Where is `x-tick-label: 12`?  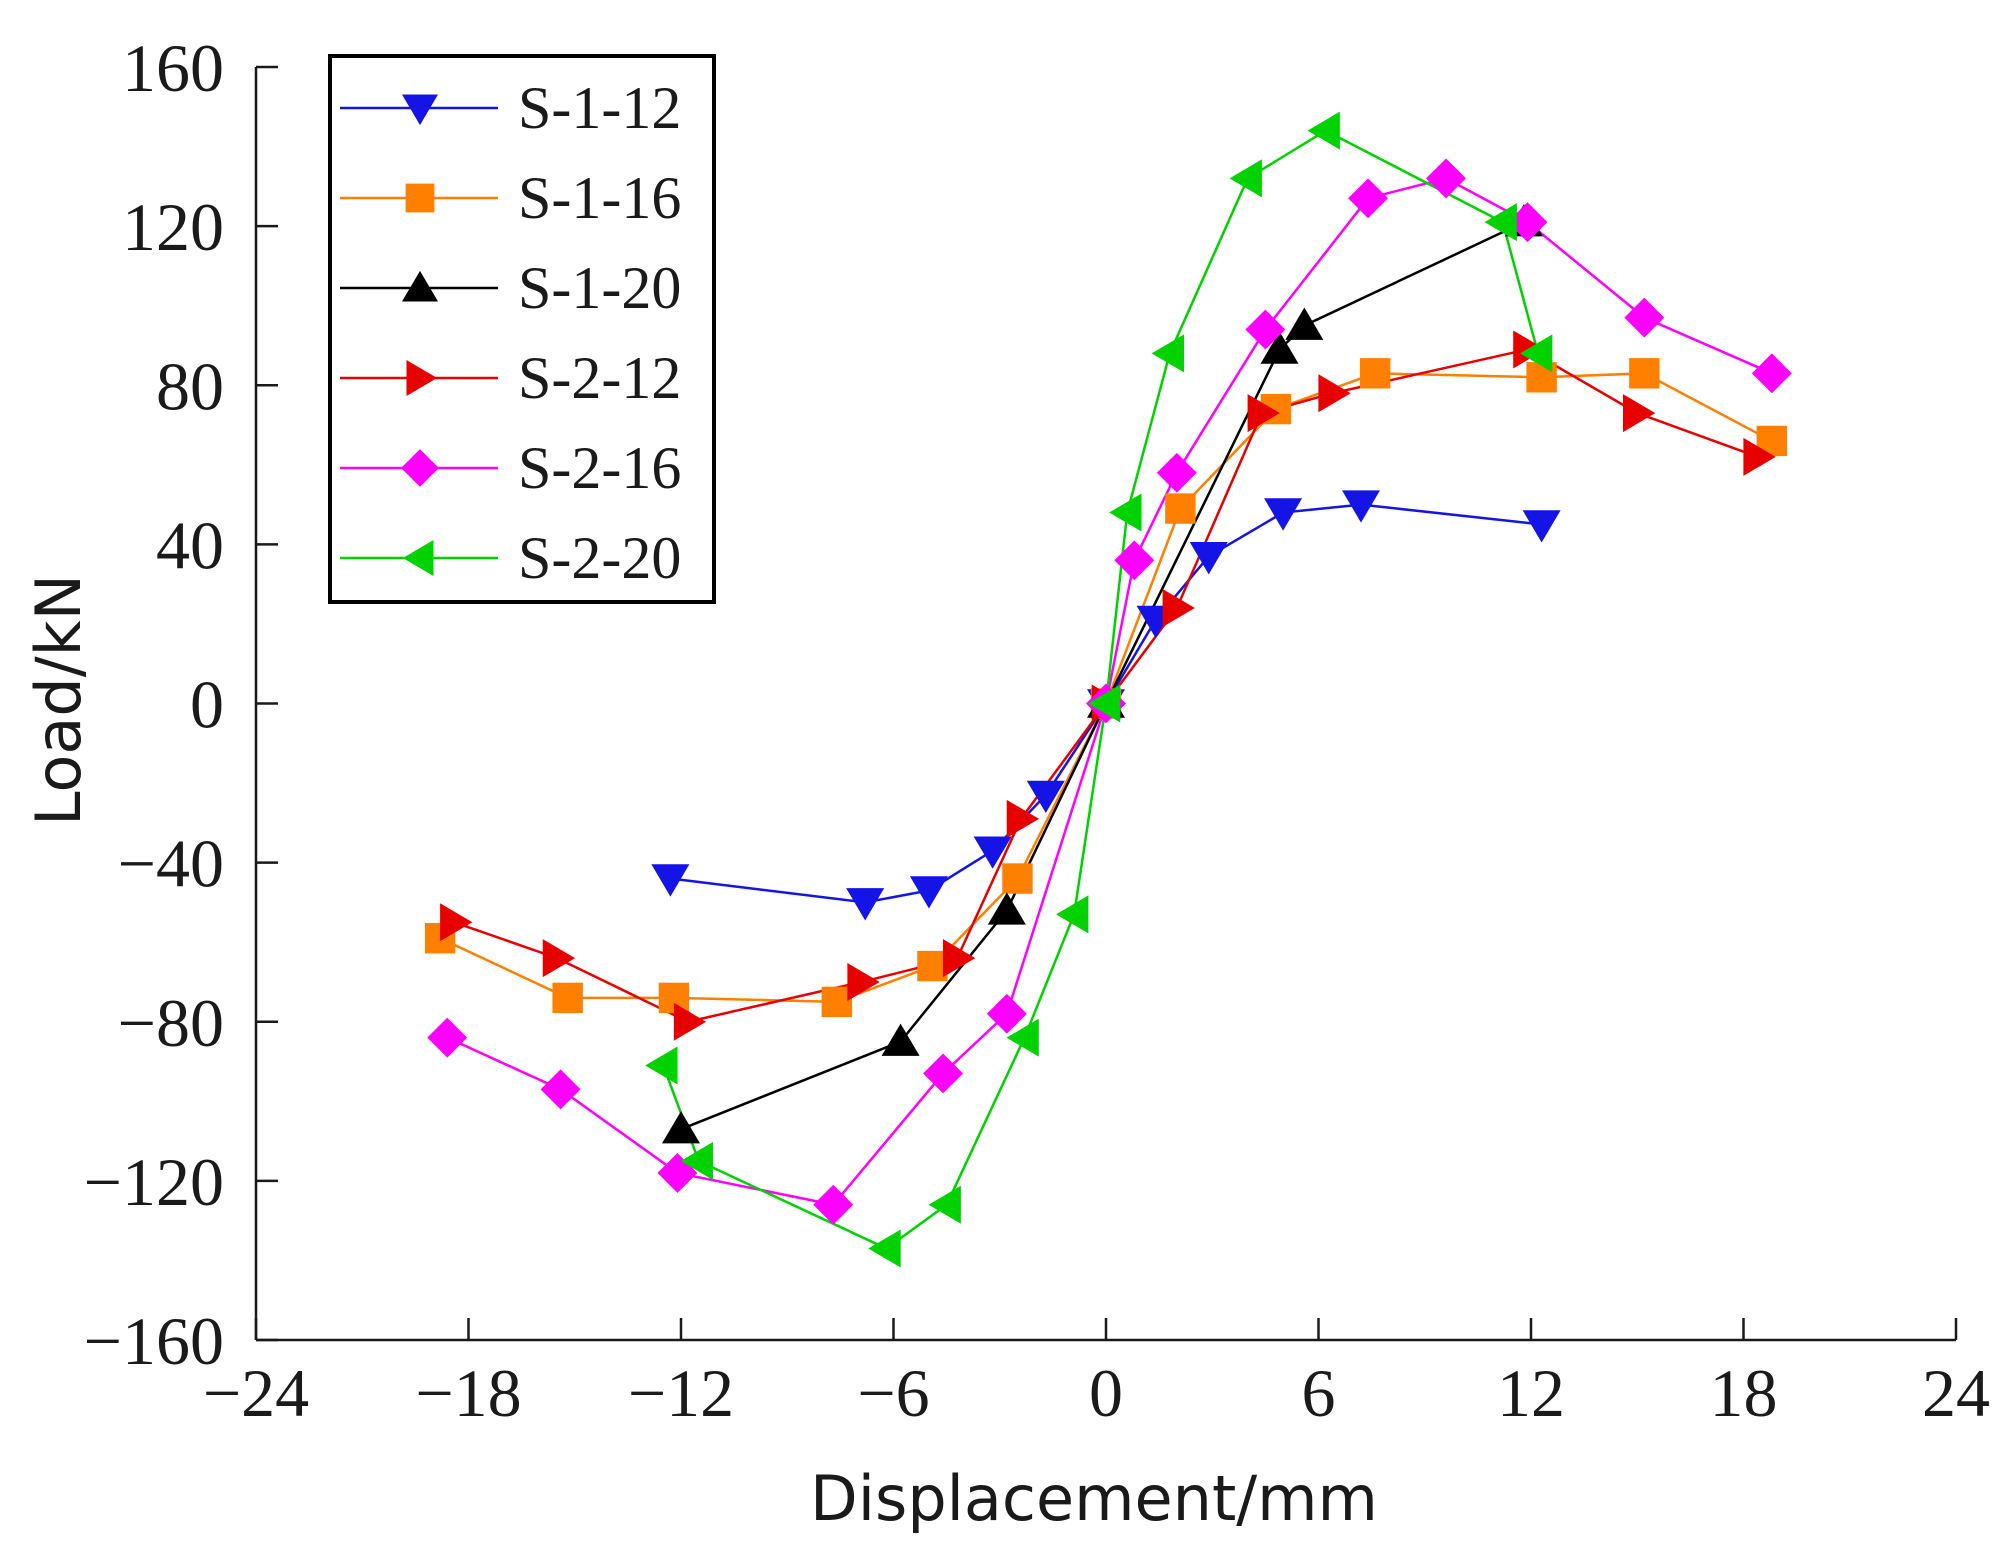
x-tick-label: 12 is located at coordinates (1531, 1393).